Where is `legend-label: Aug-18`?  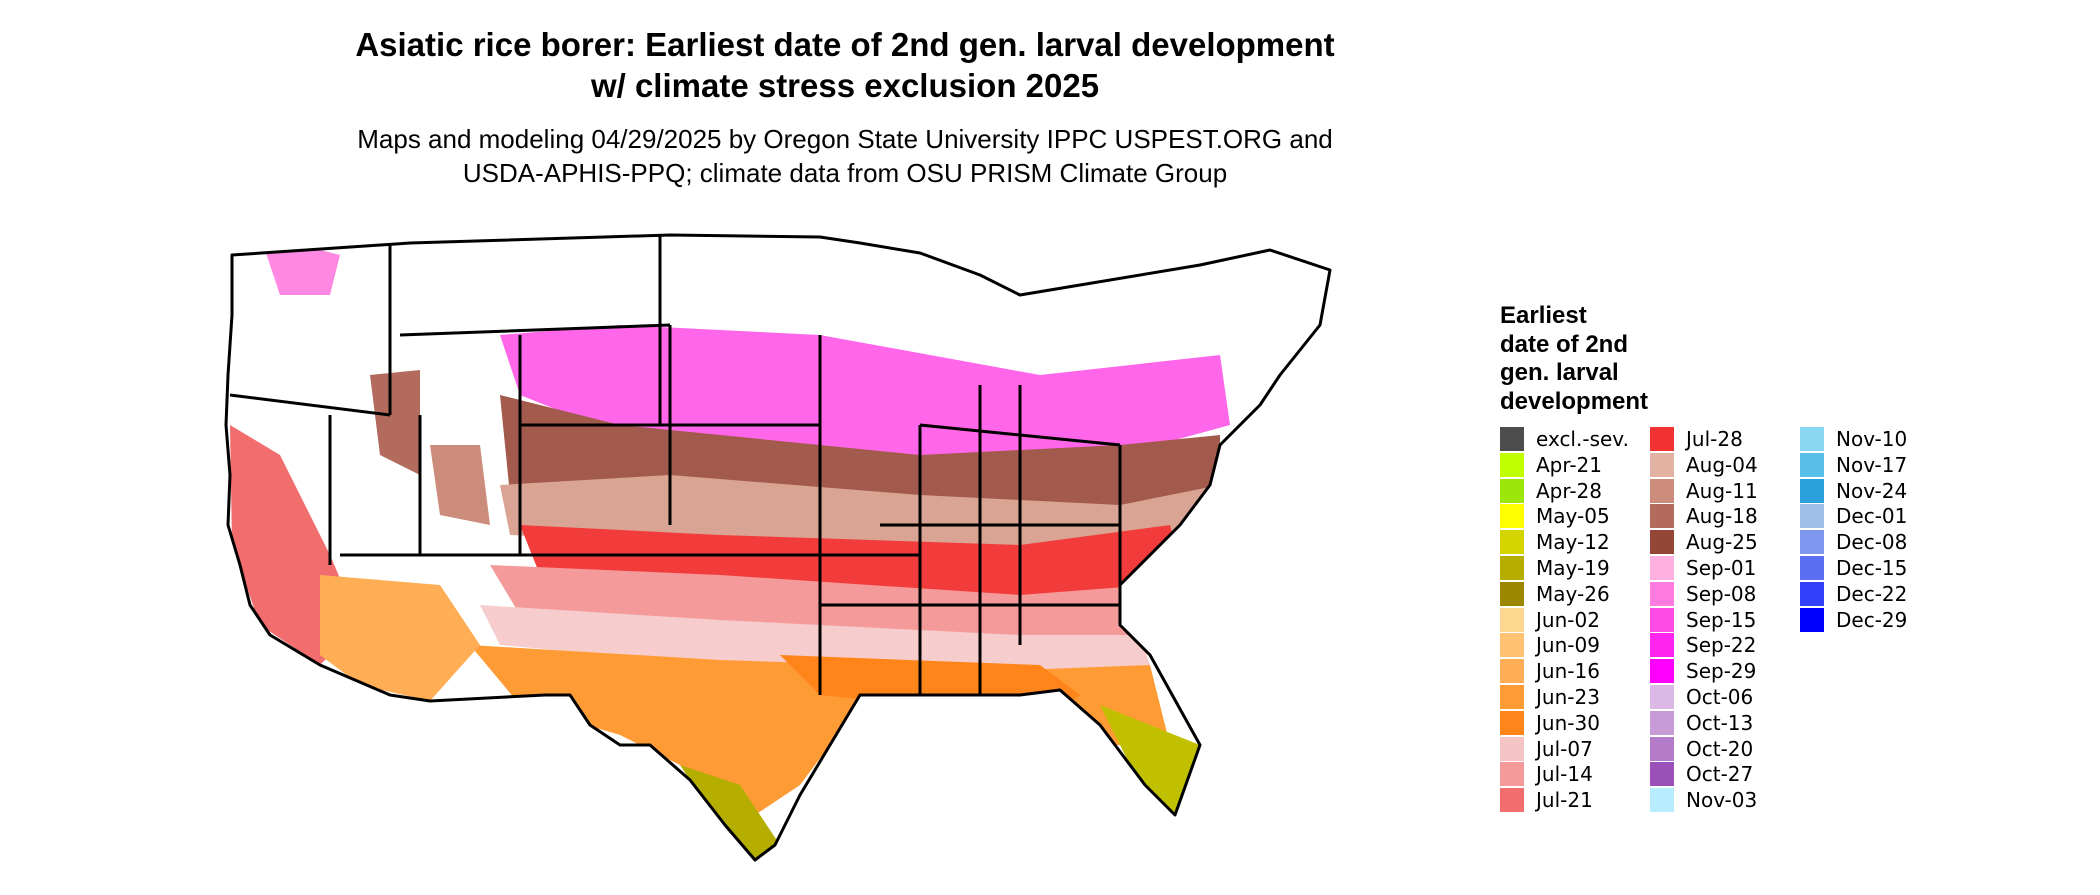 legend-label: Aug-18 is located at coordinates (1722, 516).